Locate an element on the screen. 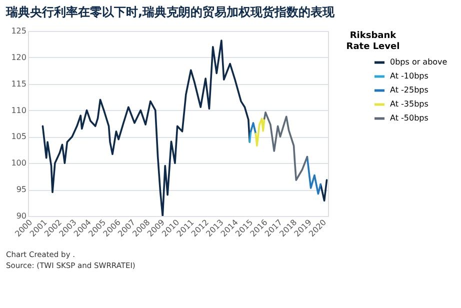 Image resolution: width=461 pixels, height=308 pixels. legend-label: At -25bps is located at coordinates (409, 90).